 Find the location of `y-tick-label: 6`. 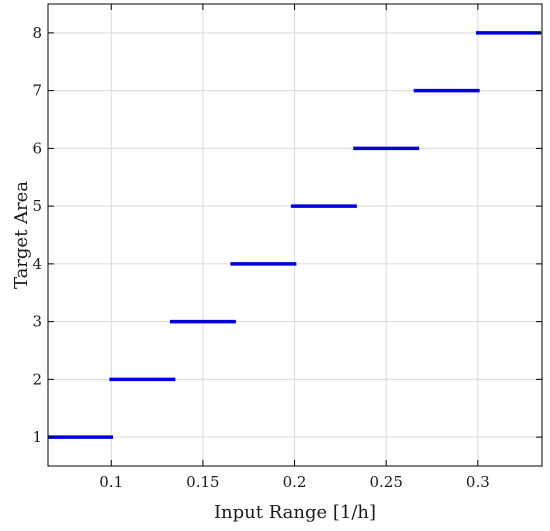

y-tick-label: 6 is located at coordinates (37, 148).